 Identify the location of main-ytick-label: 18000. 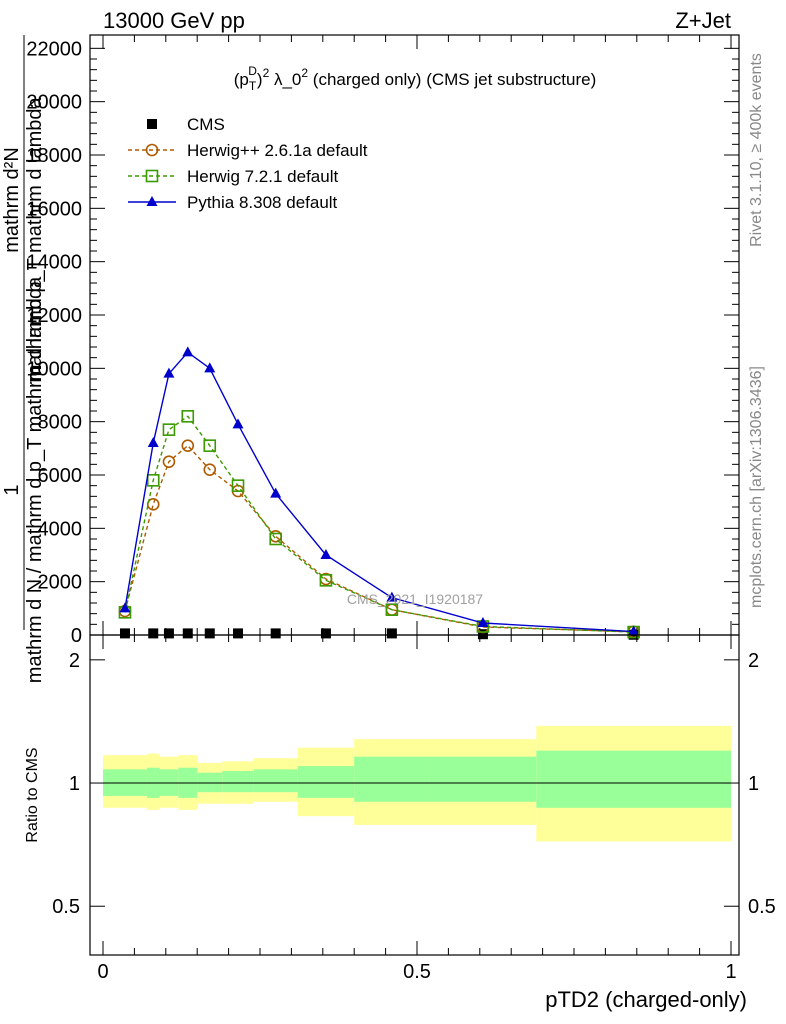
(54, 156).